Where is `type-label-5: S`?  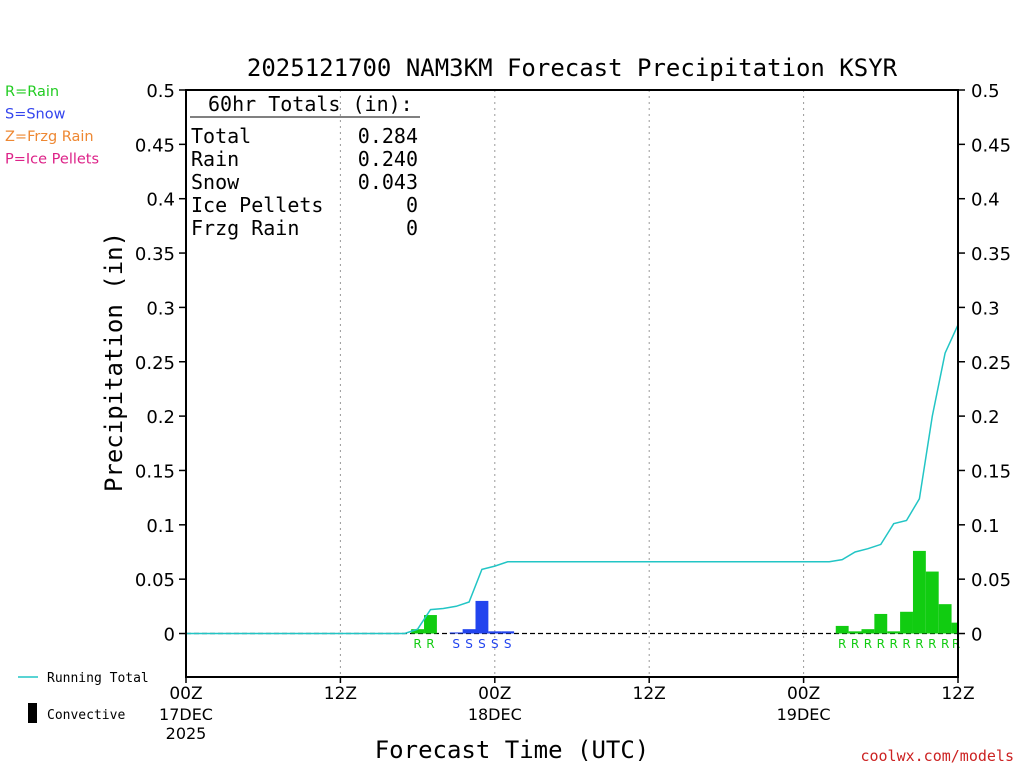 type-label-5: S is located at coordinates (495, 644).